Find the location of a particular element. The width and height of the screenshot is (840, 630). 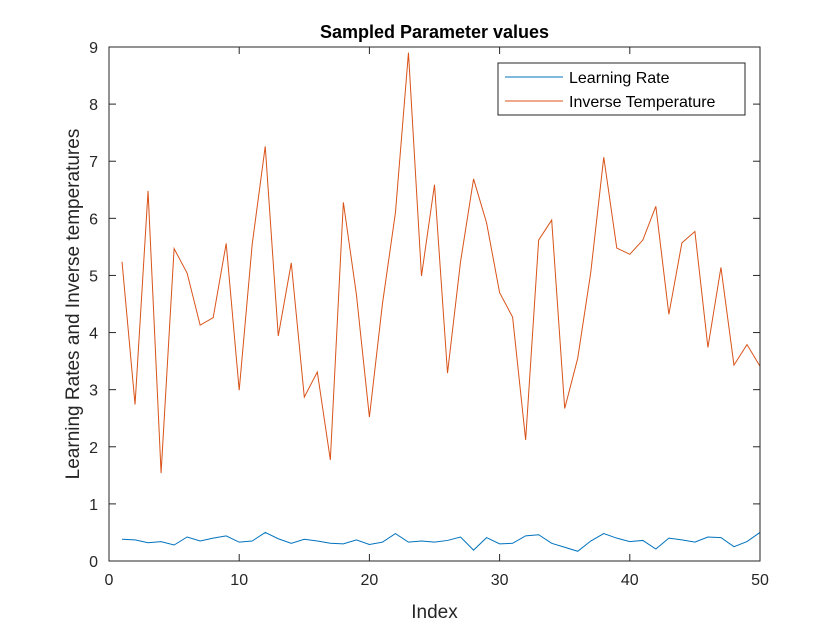

y-axis-label: Learning Rates and Inverse temperatures is located at coordinates (73, 304).